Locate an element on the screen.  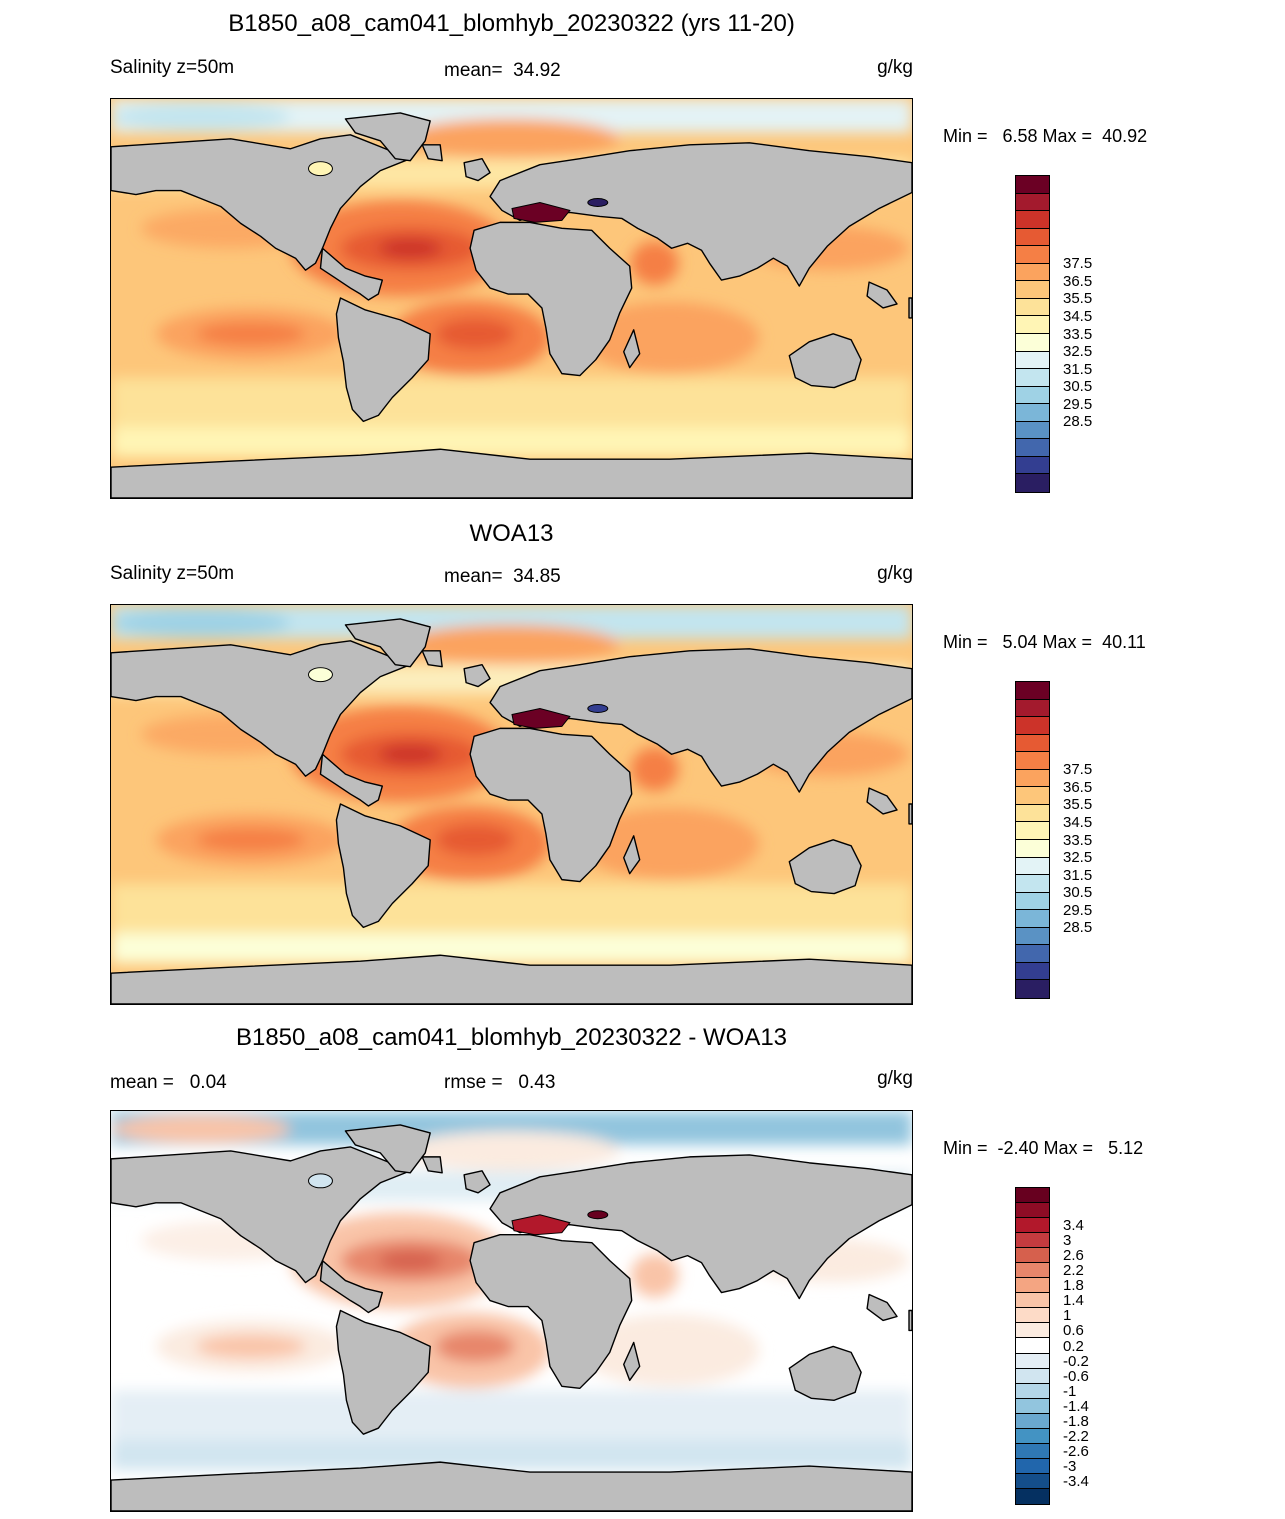
black-sea is located at coordinates (598, 1215).